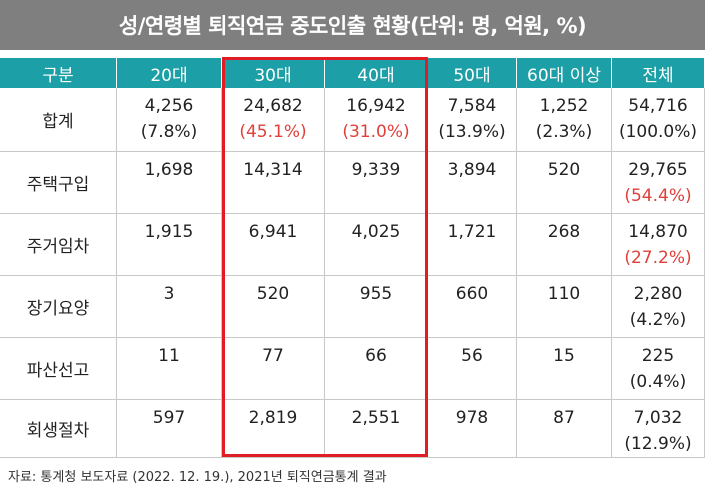 The width and height of the screenshot is (705, 493). Describe the element at coordinates (169, 369) in the screenshot. I see `data-cell: 11` at that location.